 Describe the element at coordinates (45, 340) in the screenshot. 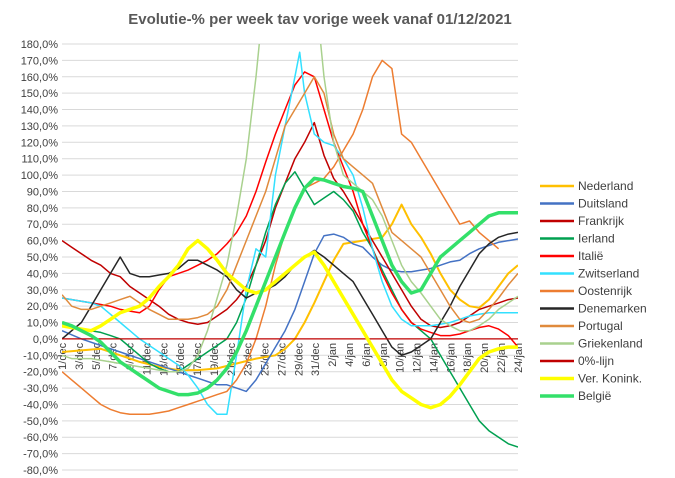

I see `y-tick-label: 0,0%` at that location.